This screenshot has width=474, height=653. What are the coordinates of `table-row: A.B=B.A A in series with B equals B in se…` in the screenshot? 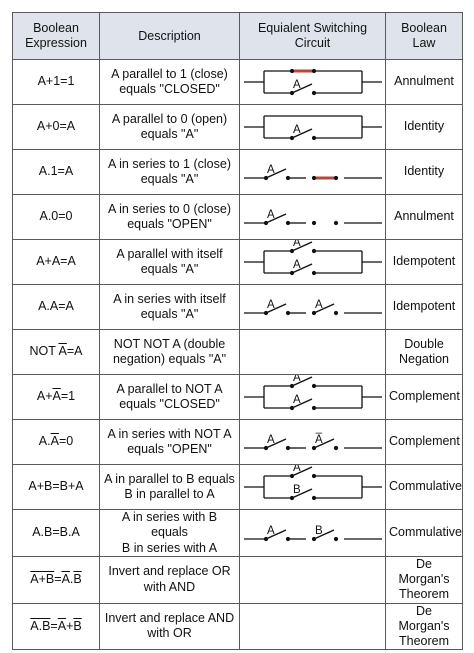 It's located at (237, 533).